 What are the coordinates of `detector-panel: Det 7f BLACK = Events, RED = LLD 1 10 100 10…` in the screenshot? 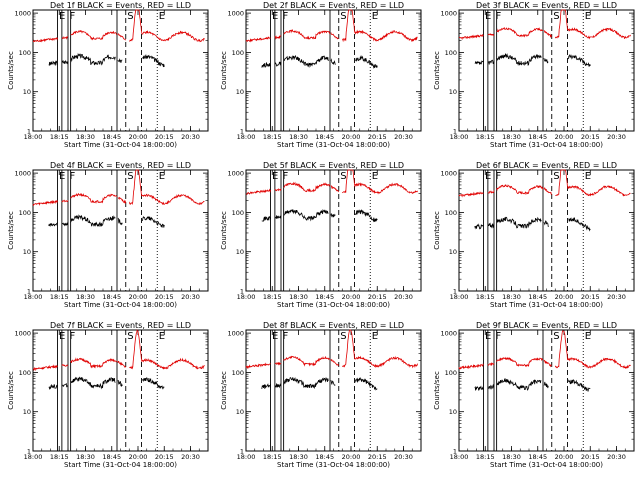 It's located at (106, 400).